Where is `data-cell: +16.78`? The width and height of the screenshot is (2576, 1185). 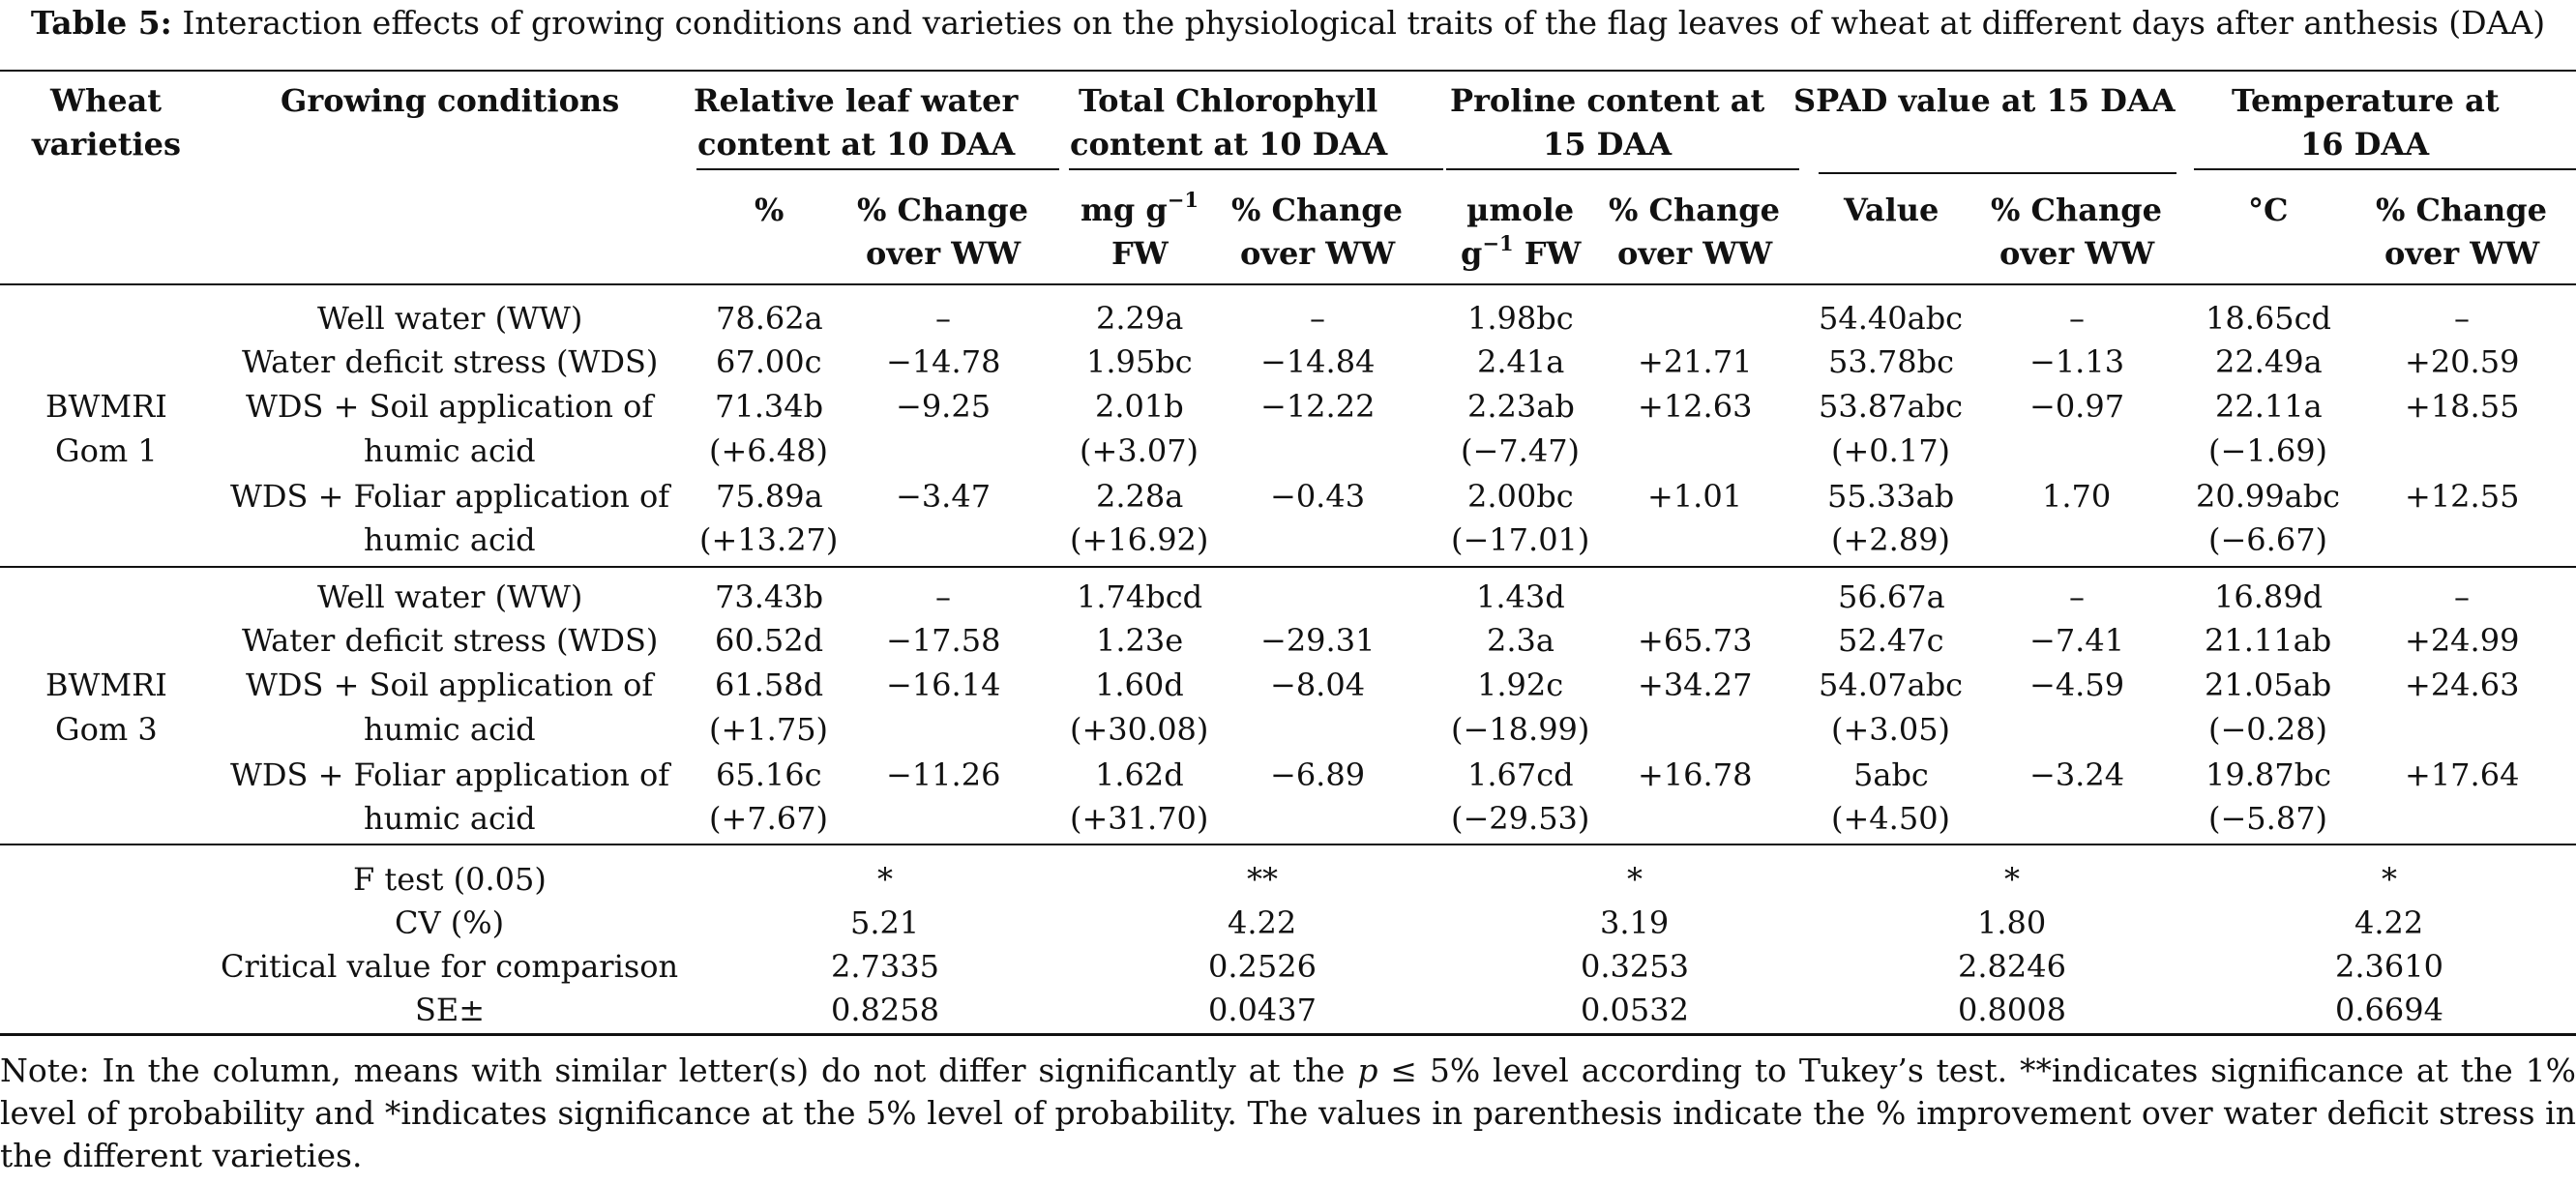
data-cell: +16.78 is located at coordinates (1696, 775).